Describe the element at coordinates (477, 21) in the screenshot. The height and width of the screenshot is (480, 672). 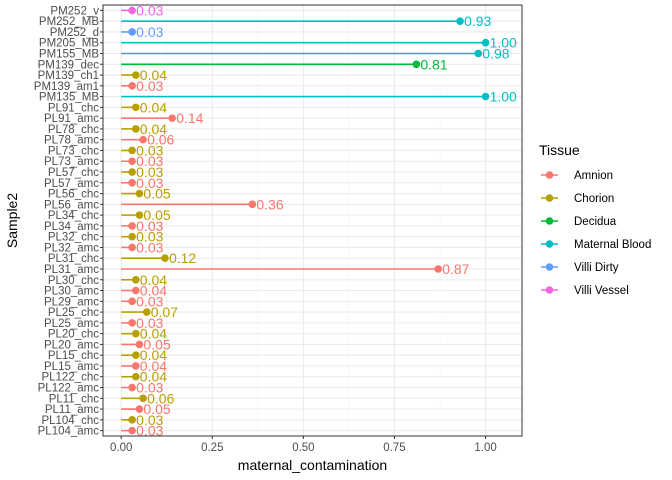
I see `data-label: 0.93` at that location.